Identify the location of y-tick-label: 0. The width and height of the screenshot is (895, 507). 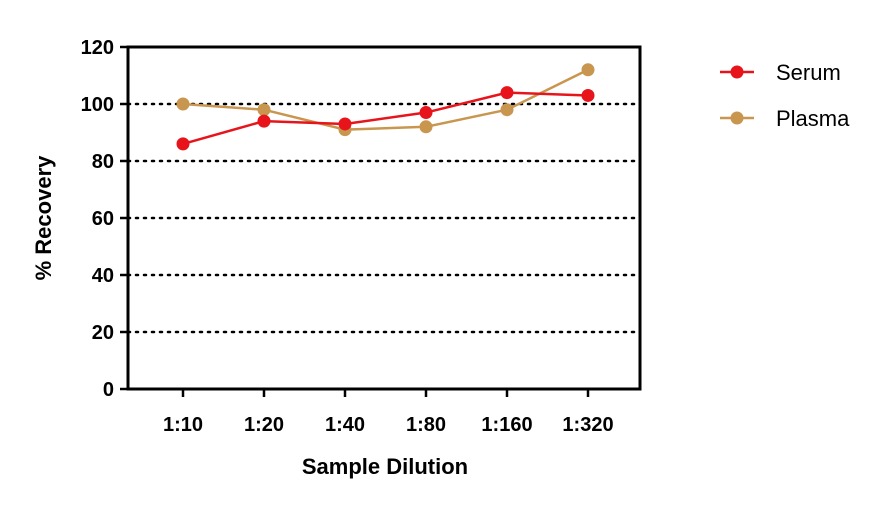
(108, 390).